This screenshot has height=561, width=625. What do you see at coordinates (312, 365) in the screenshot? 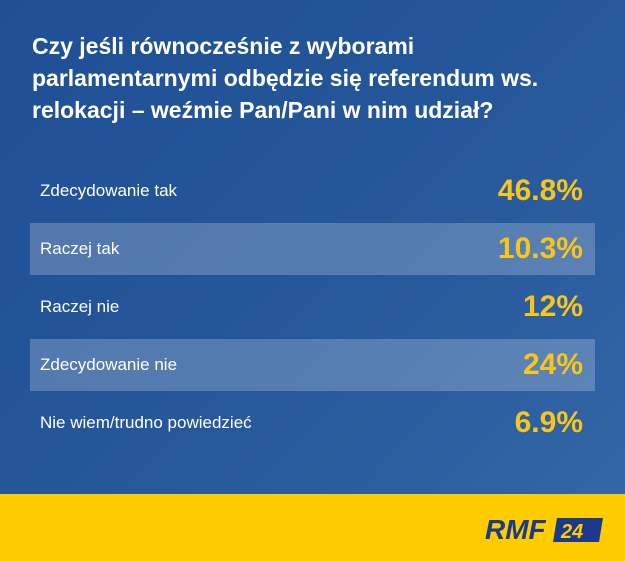
I see `table-row: Zdecydowanie nie 24%` at bounding box center [312, 365].